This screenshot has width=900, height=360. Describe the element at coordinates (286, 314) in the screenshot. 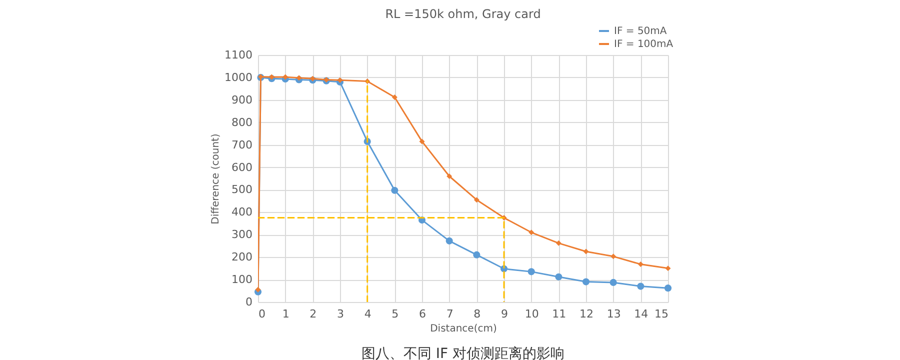

I see `x-tick-label: 1` at that location.